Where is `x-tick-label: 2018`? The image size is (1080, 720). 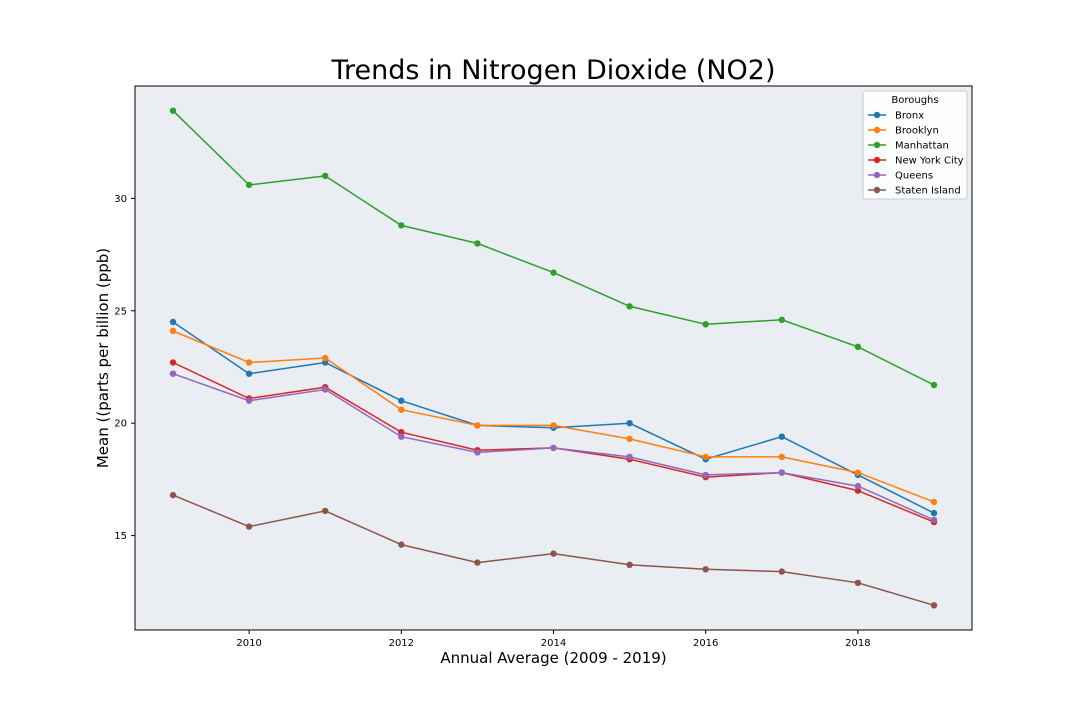
x-tick-label: 2018 is located at coordinates (857, 643).